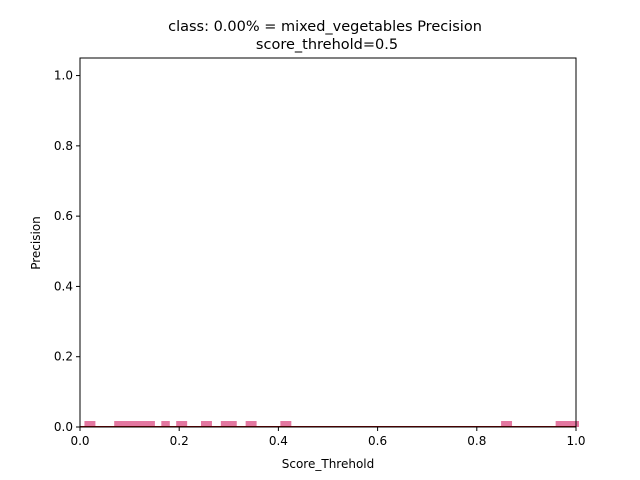 The width and height of the screenshot is (640, 480). I want to click on y-axis-ticks: 0.0 0.2 0.4 0.6 0.8 1.0, so click(67, 251).